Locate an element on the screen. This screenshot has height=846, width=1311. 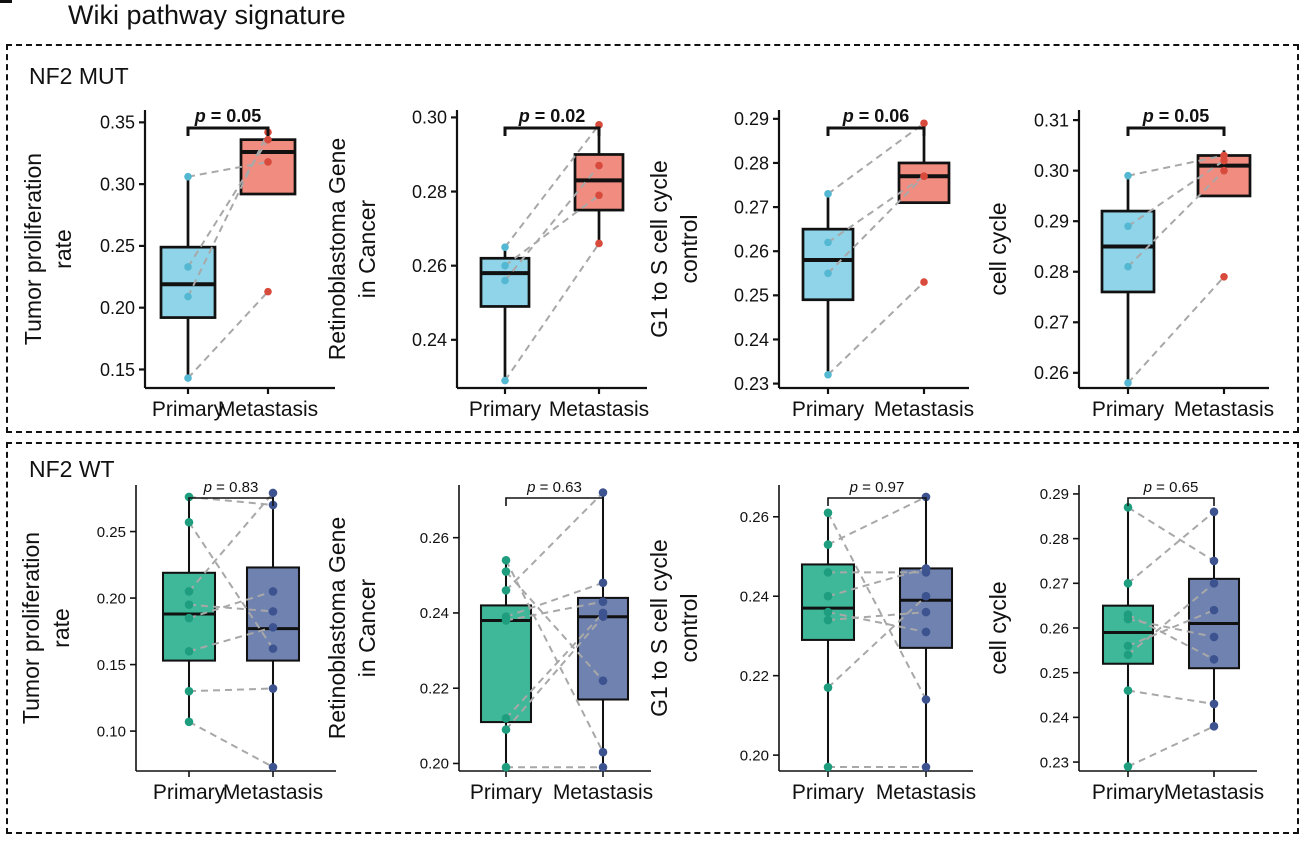
box-metastasis is located at coordinates (924, 183).